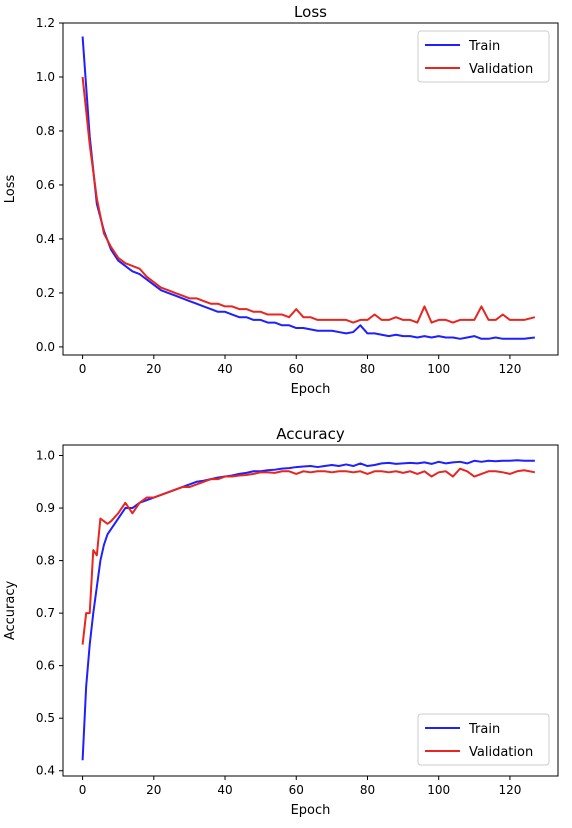  I want to click on loss-y-tick-label: 1.2, so click(45, 23).